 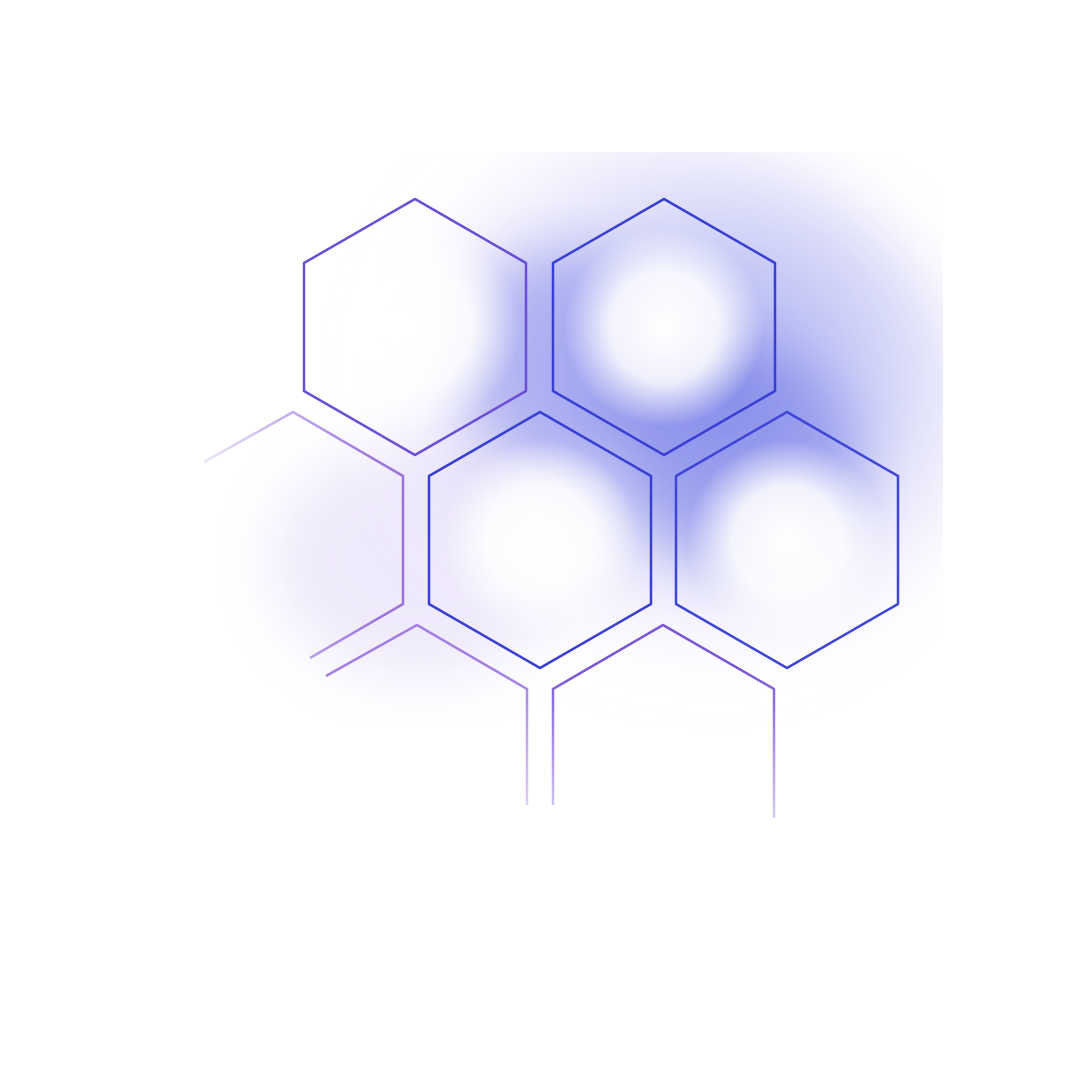 I want to click on hexagon-top-left, so click(x=415, y=327).